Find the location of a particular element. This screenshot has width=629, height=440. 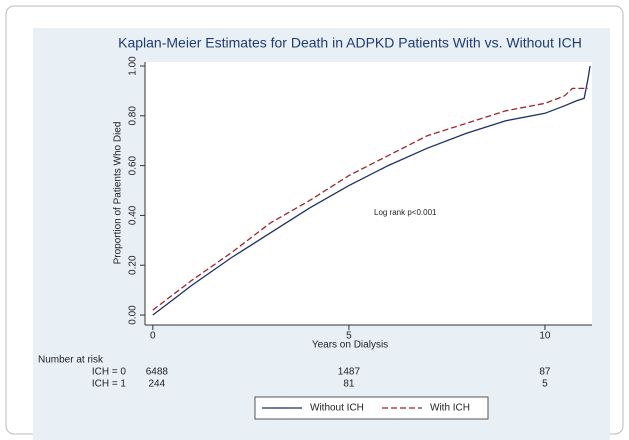

y-tick-label: 0.40 is located at coordinates (133, 215).